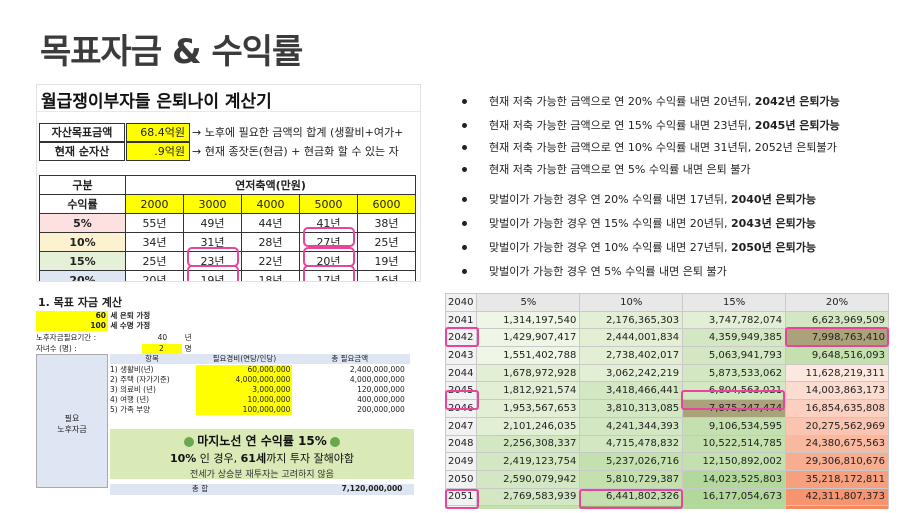  What do you see at coordinates (72, 429) in the screenshot?
I see `side-label-2: 노후자금` at bounding box center [72, 429].